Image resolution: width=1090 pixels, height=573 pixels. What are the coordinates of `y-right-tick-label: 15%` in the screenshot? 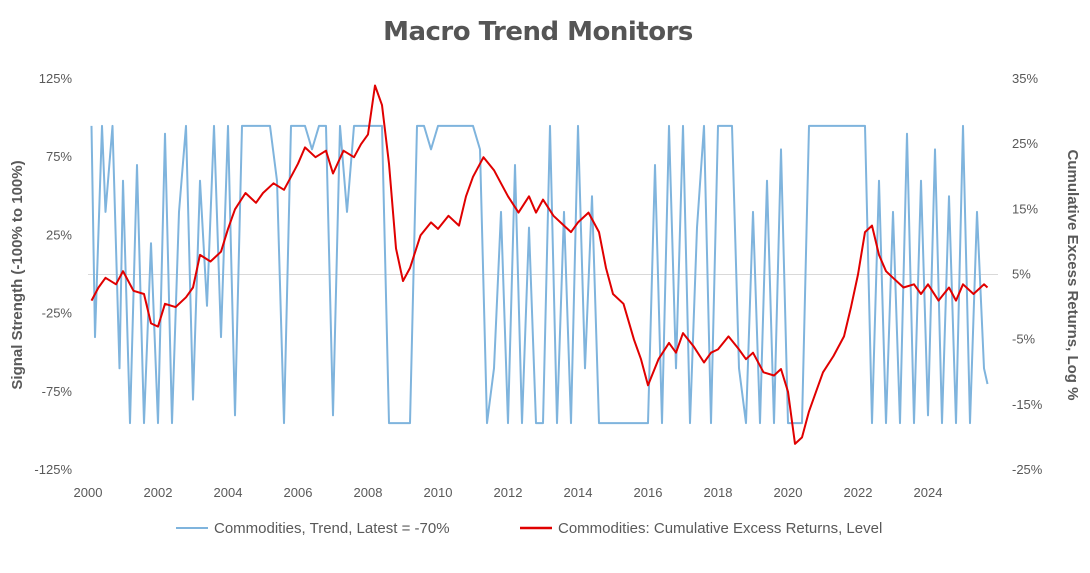 It's located at (1025, 208).